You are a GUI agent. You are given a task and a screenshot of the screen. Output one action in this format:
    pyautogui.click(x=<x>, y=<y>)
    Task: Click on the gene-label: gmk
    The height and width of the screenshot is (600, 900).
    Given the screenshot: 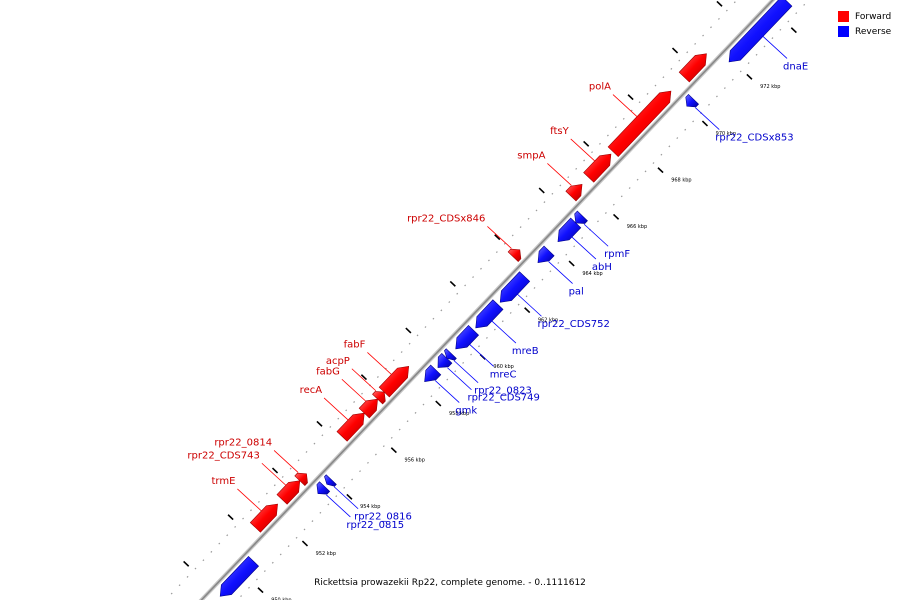 What is the action you would take?
    pyautogui.click(x=466, y=411)
    